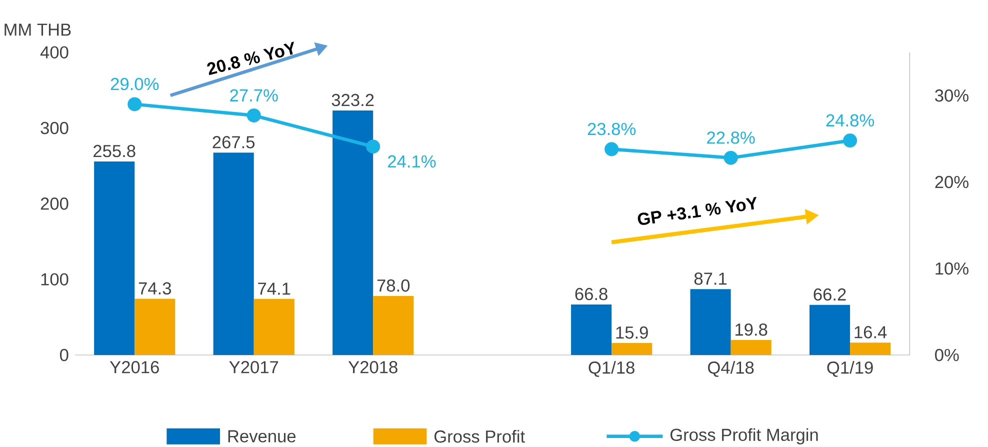 The width and height of the screenshot is (988, 447). What do you see at coordinates (632, 332) in the screenshot?
I see `data-label: 15.9` at bounding box center [632, 332].